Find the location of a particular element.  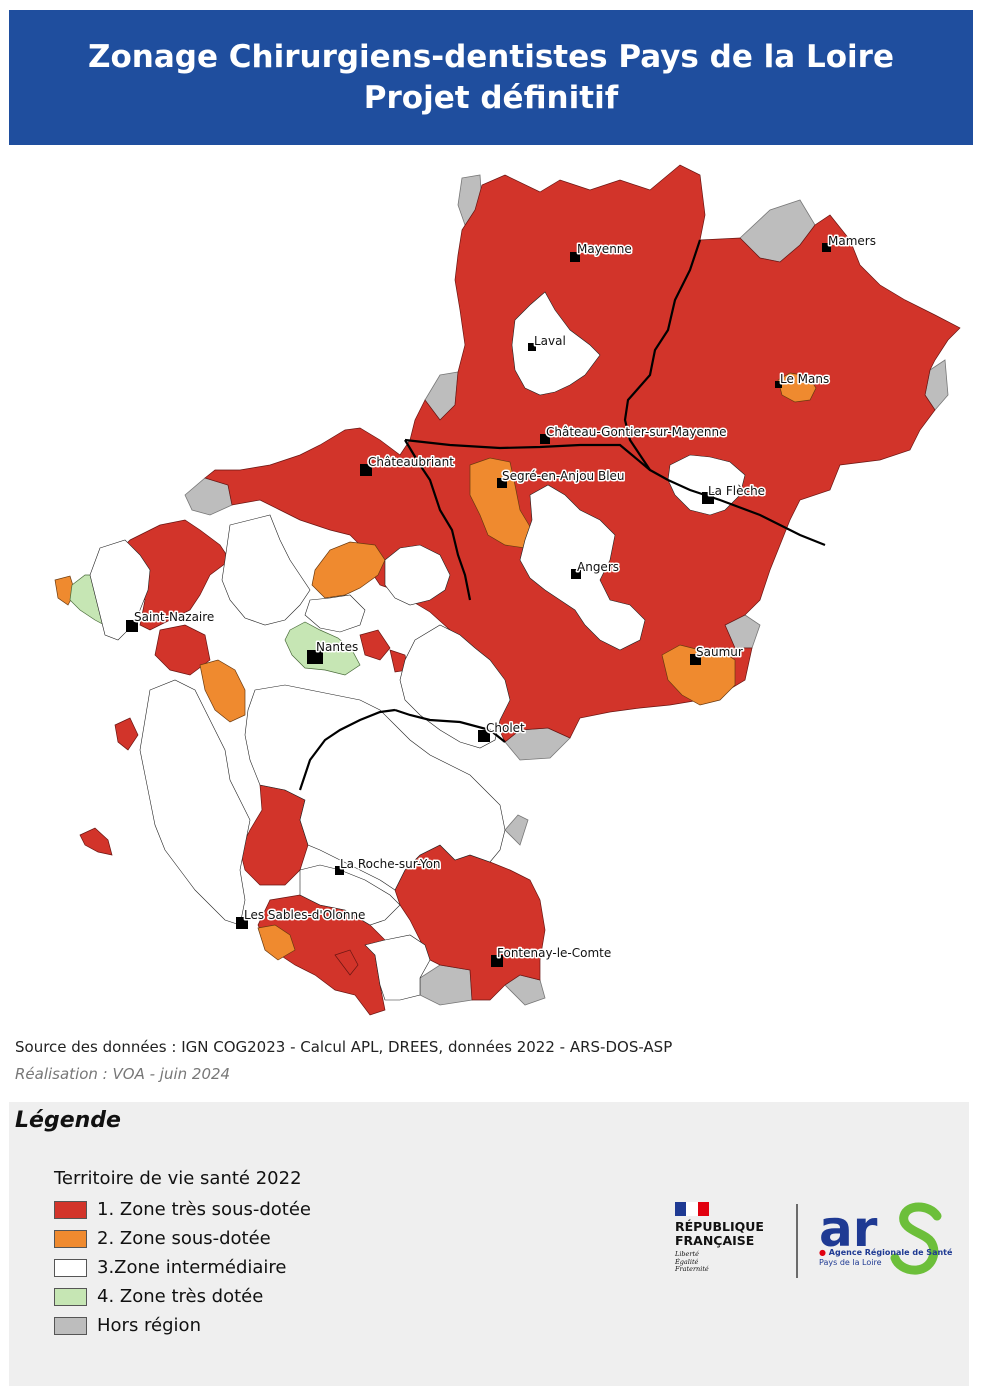

marker-nantes is located at coordinates (315, 657).